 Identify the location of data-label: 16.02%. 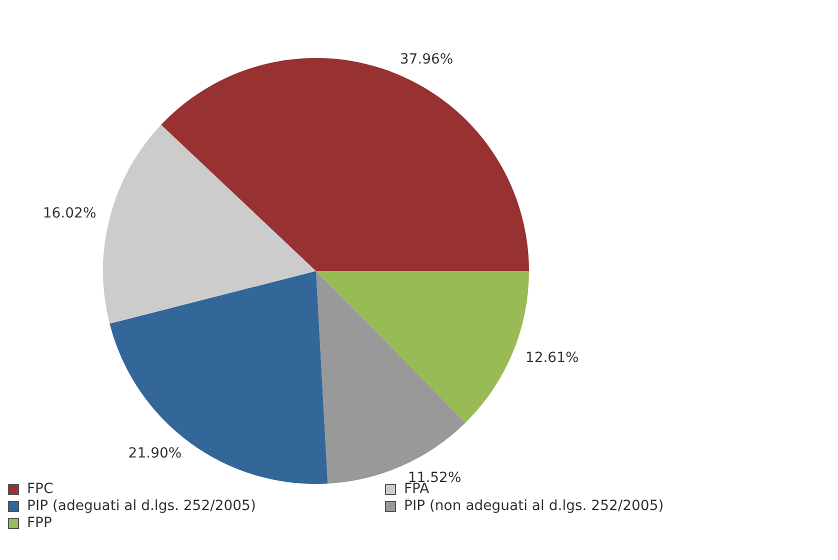
(69, 214).